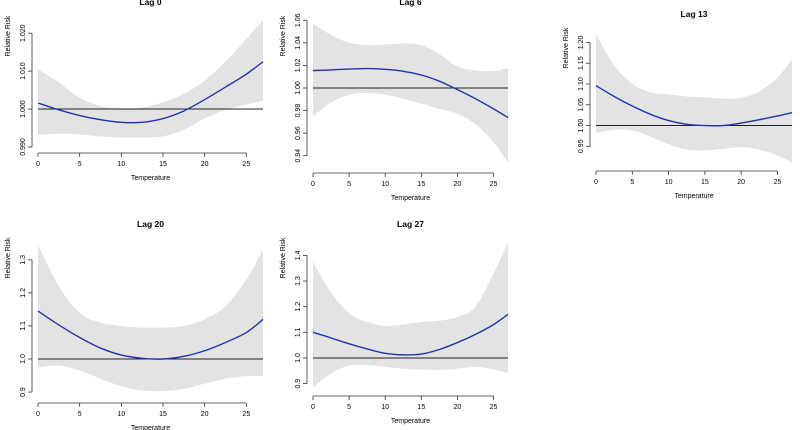 The image size is (800, 430). I want to click on y-tick-label: 1.10, so click(581, 84).